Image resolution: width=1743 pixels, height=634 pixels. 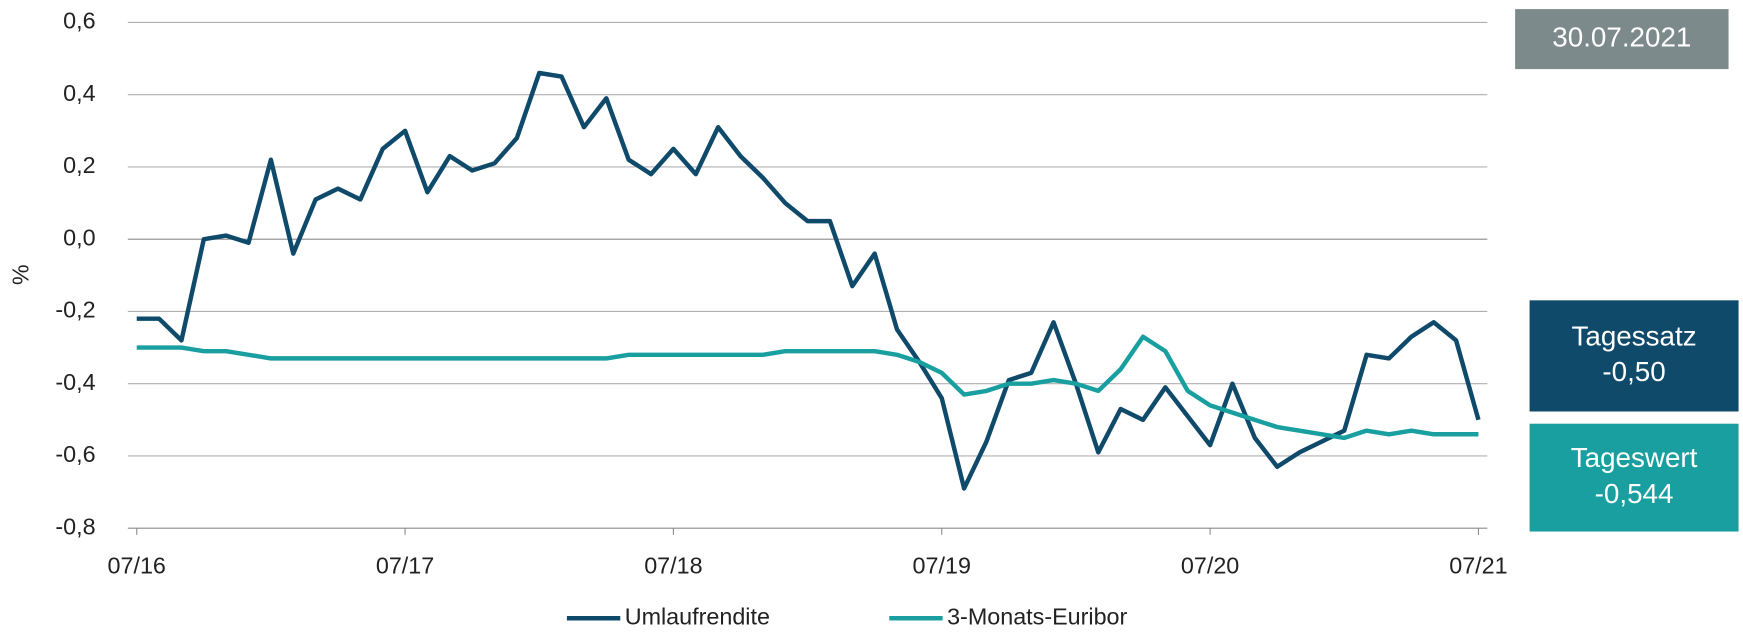 I want to click on x-tick-label: 07/18, so click(x=673, y=565).